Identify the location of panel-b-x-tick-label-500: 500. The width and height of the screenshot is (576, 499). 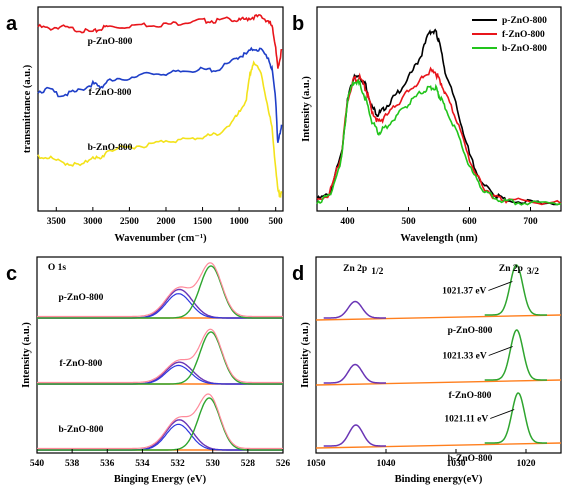
(408, 222).